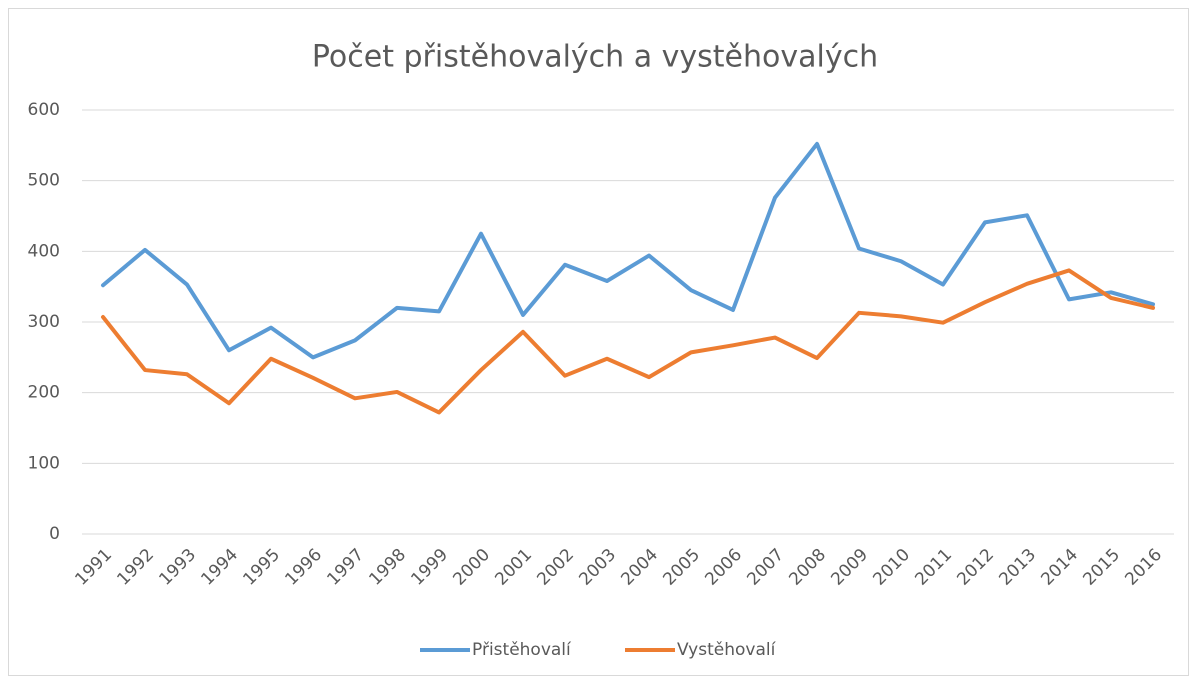 The width and height of the screenshot is (1190, 681). What do you see at coordinates (727, 650) in the screenshot?
I see `legend-label: Vystěhovalí` at bounding box center [727, 650].